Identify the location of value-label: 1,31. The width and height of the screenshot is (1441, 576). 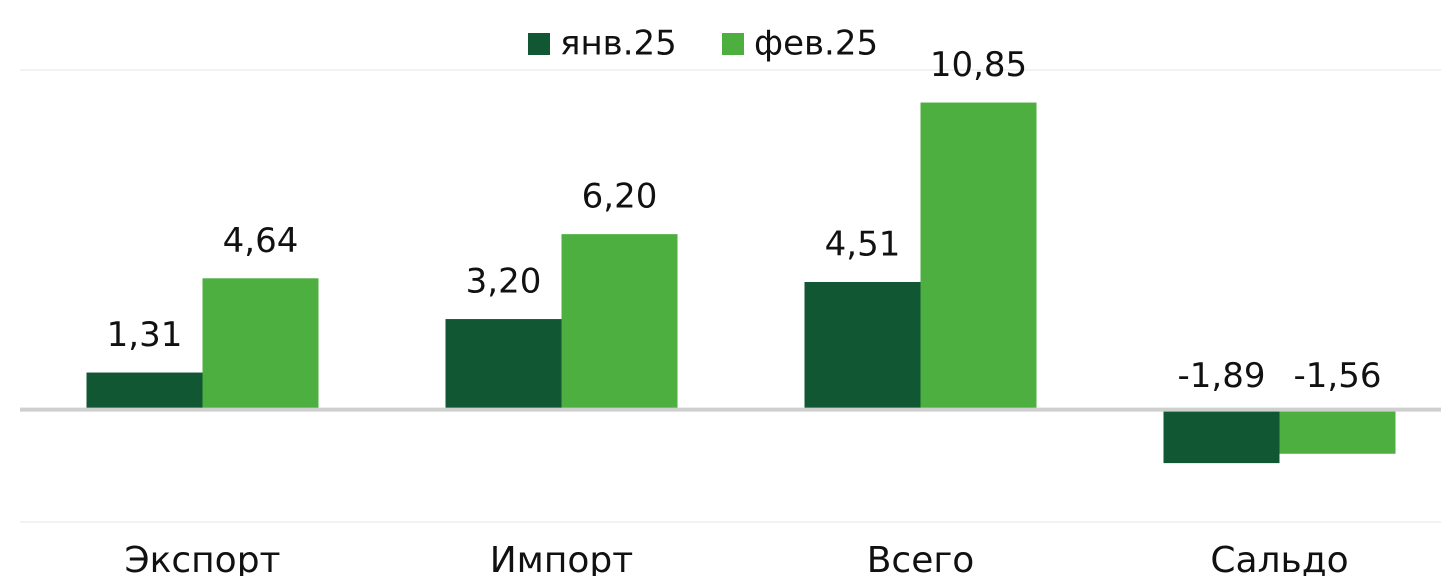
(145, 335).